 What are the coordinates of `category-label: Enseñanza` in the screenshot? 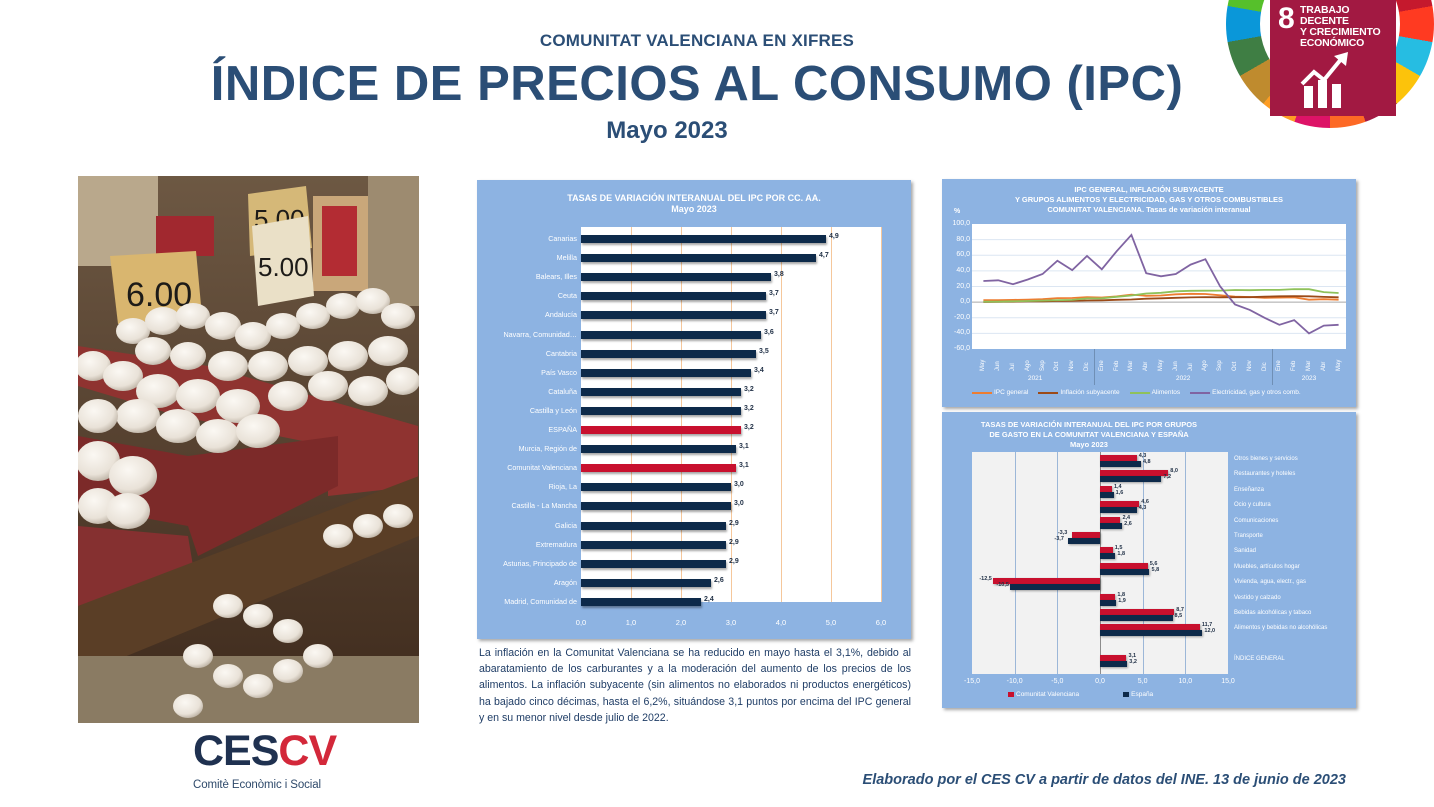 It's located at (1249, 489).